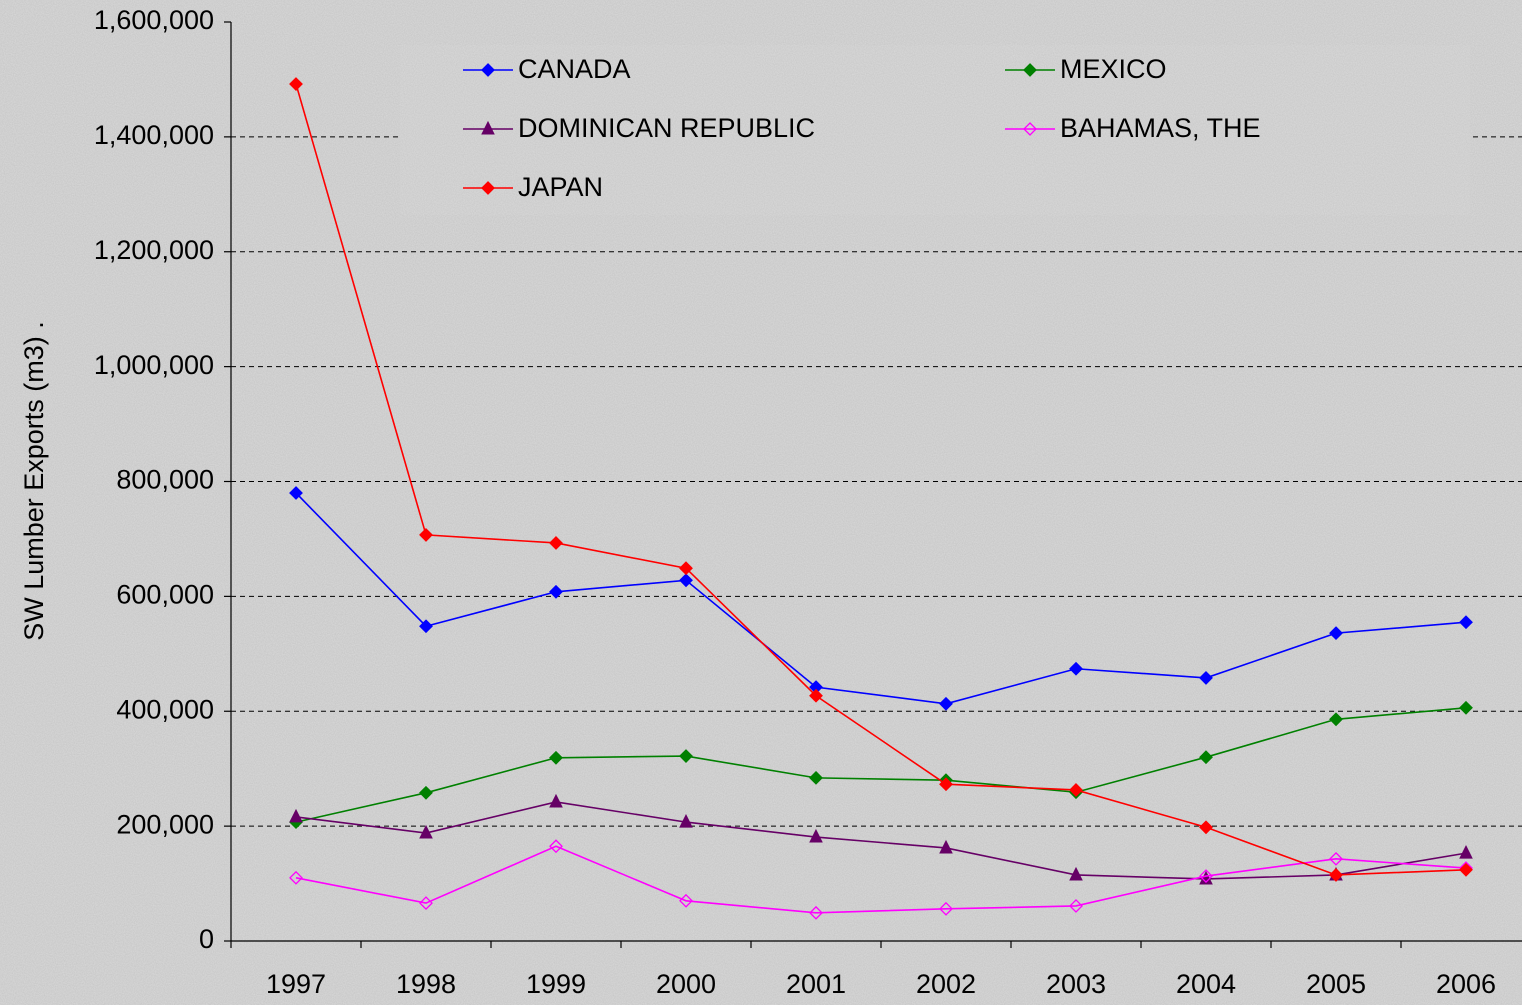  Describe the element at coordinates (165, 480) in the screenshot. I see `y-tick-label: 800,000` at that location.